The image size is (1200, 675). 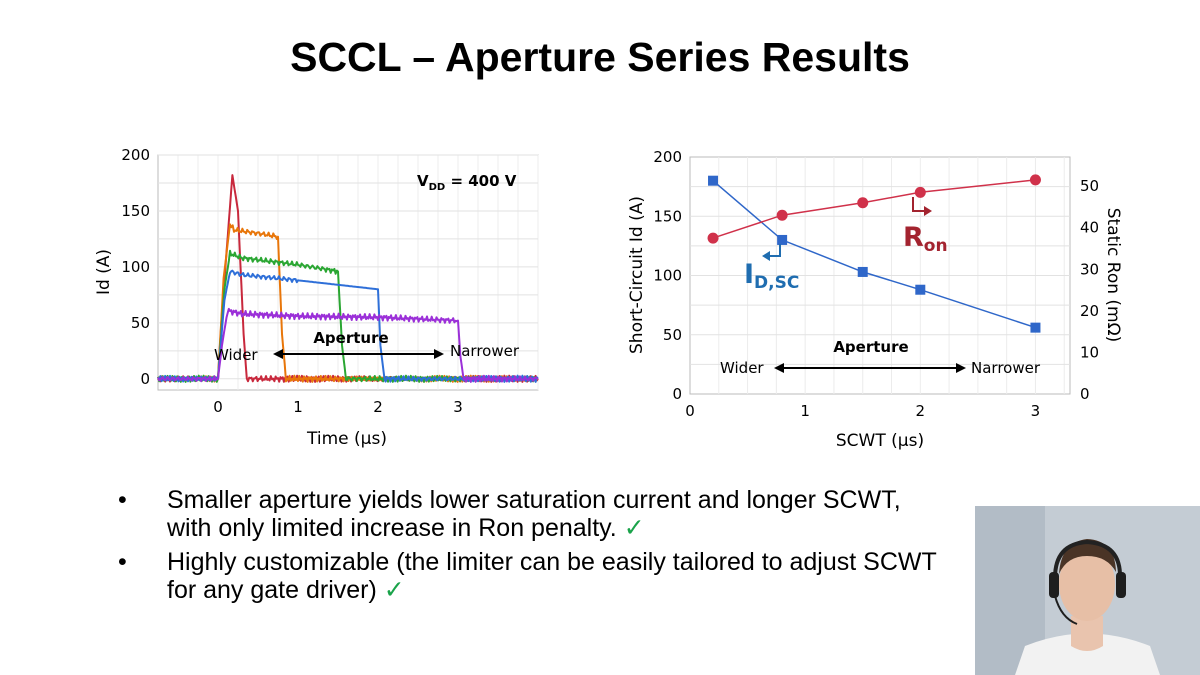 I want to click on y2-tick-label: 10, so click(x=1089, y=352).